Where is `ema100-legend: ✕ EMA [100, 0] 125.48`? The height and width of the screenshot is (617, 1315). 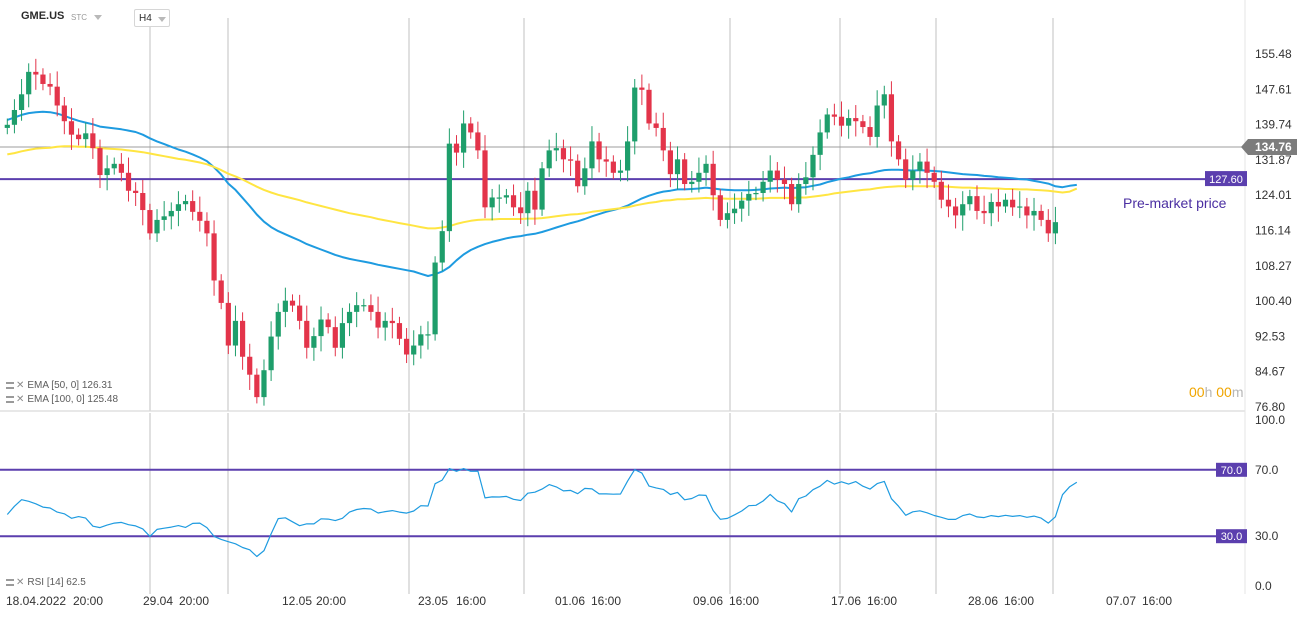
ema100-legend: ✕ EMA [100, 0] 125.48 is located at coordinates (62, 399).